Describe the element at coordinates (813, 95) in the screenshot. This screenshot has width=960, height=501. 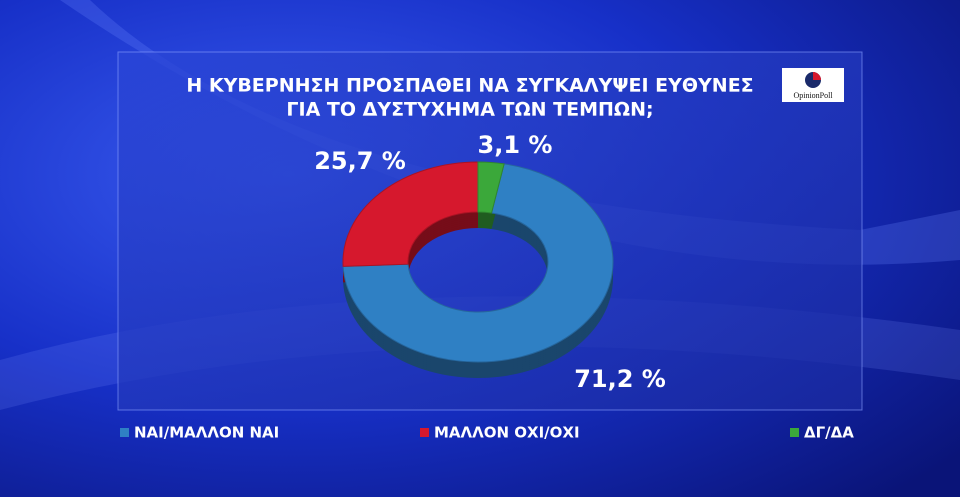
I see `logo-text: OpinionPoll` at that location.